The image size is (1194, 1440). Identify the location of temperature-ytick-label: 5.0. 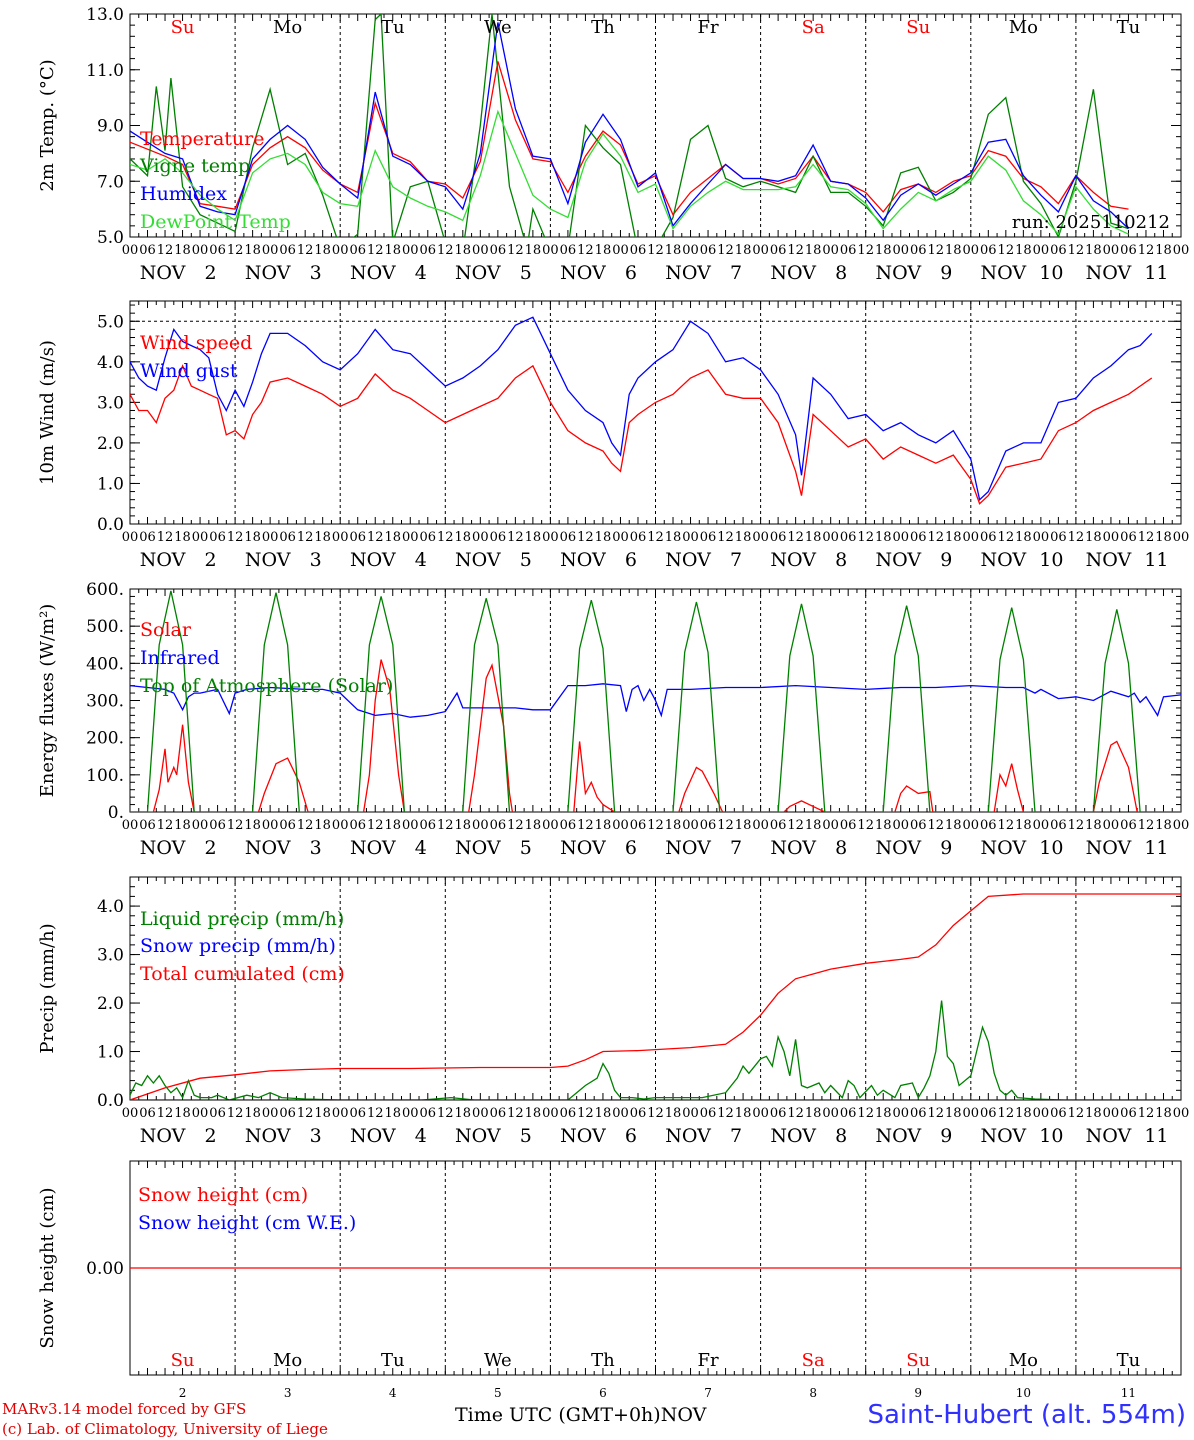
(110, 238).